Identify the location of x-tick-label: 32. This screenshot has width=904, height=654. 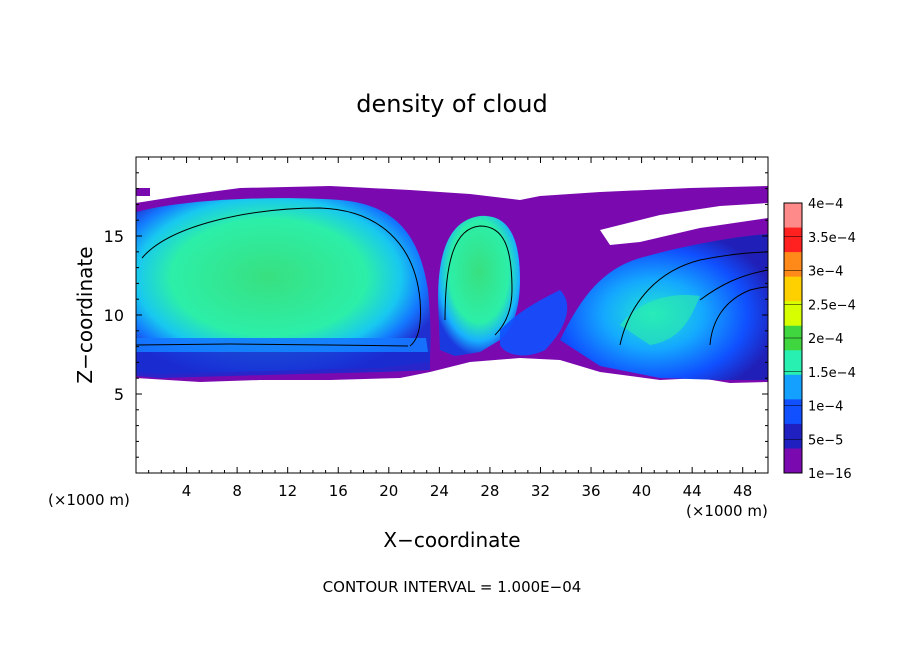
(540, 491).